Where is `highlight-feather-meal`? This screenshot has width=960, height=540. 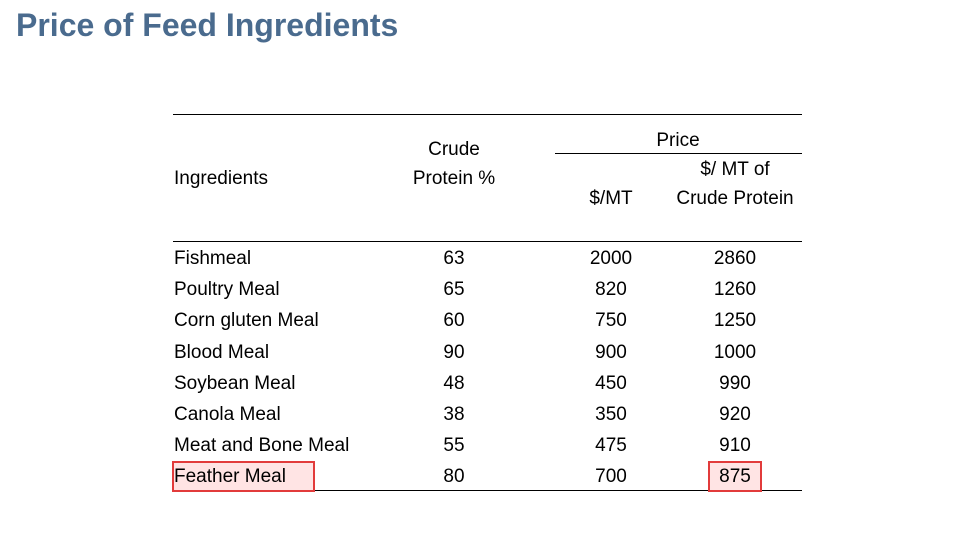
highlight-feather-meal is located at coordinates (243, 476).